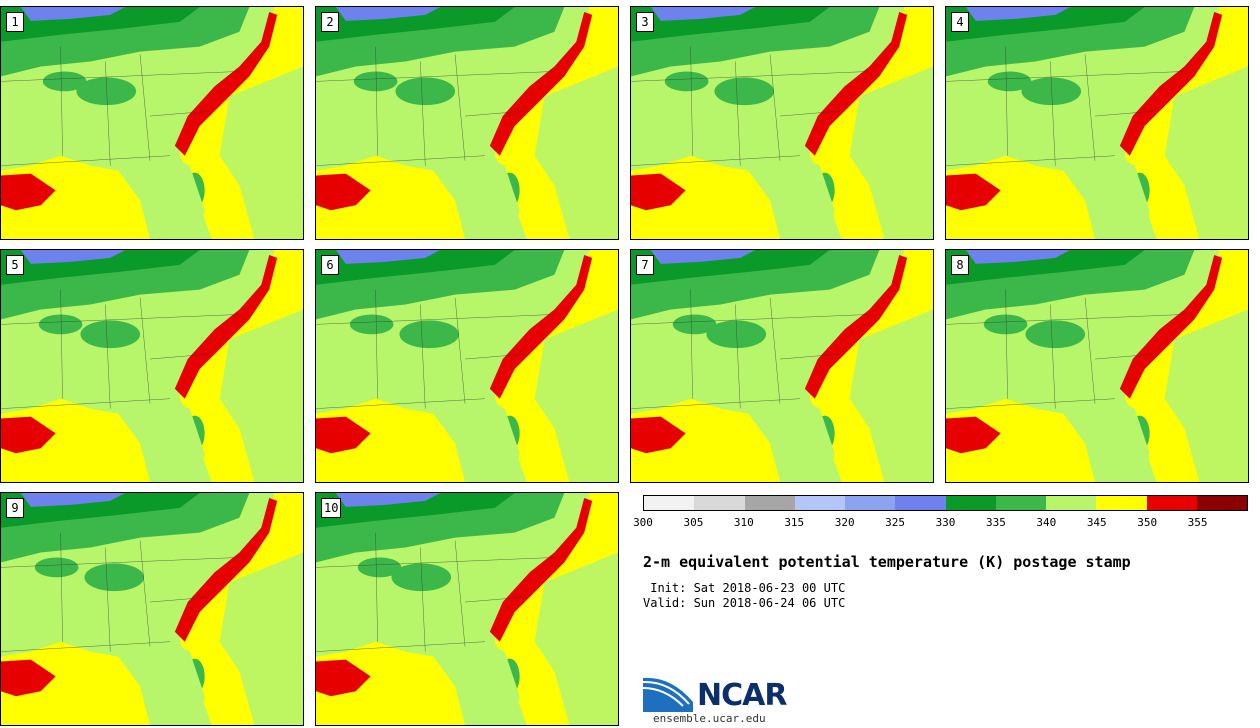  I want to click on valid-time: Valid: Sun 2018-06-24 06 UTC, so click(744, 603).